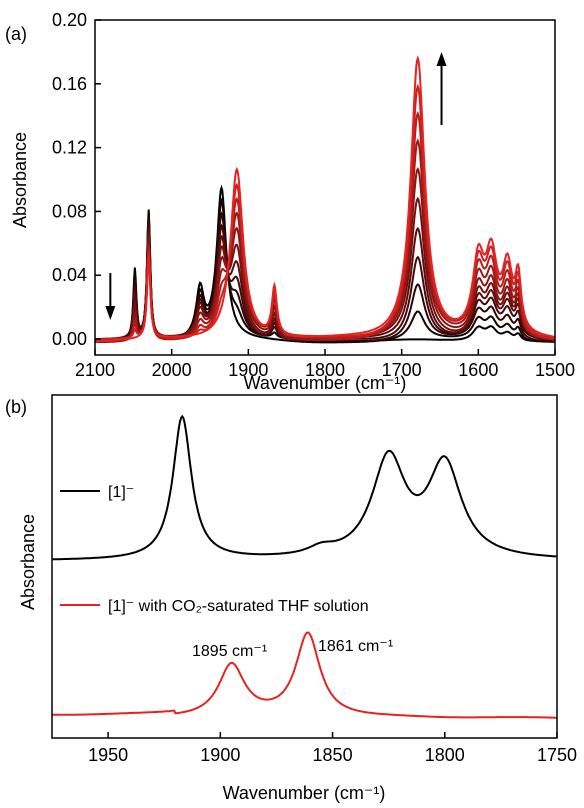  I want to click on decreasing-arrow-head, so click(110, 313).